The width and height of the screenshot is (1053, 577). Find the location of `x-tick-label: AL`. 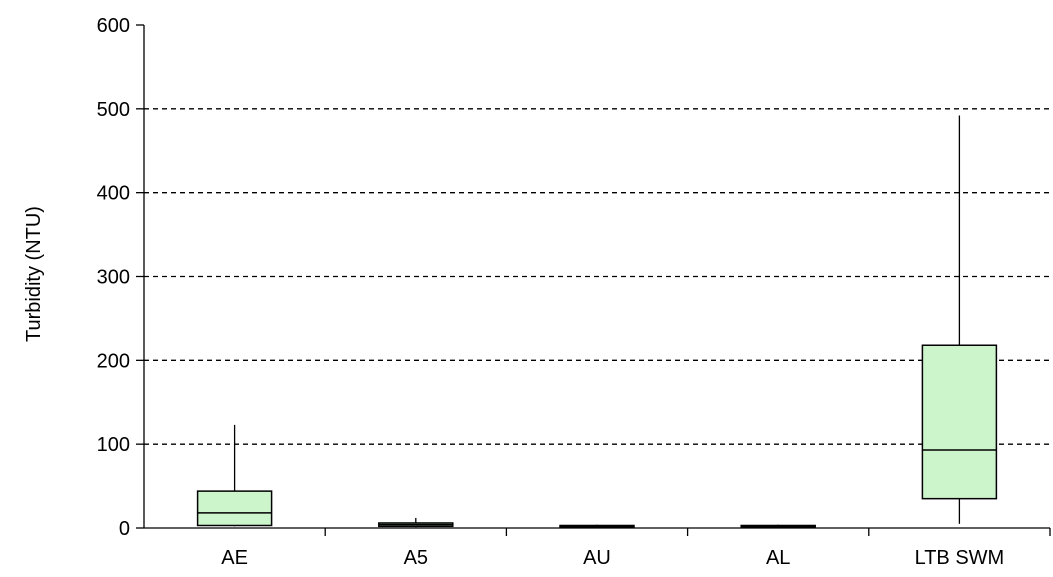

x-tick-label: AL is located at coordinates (778, 558).